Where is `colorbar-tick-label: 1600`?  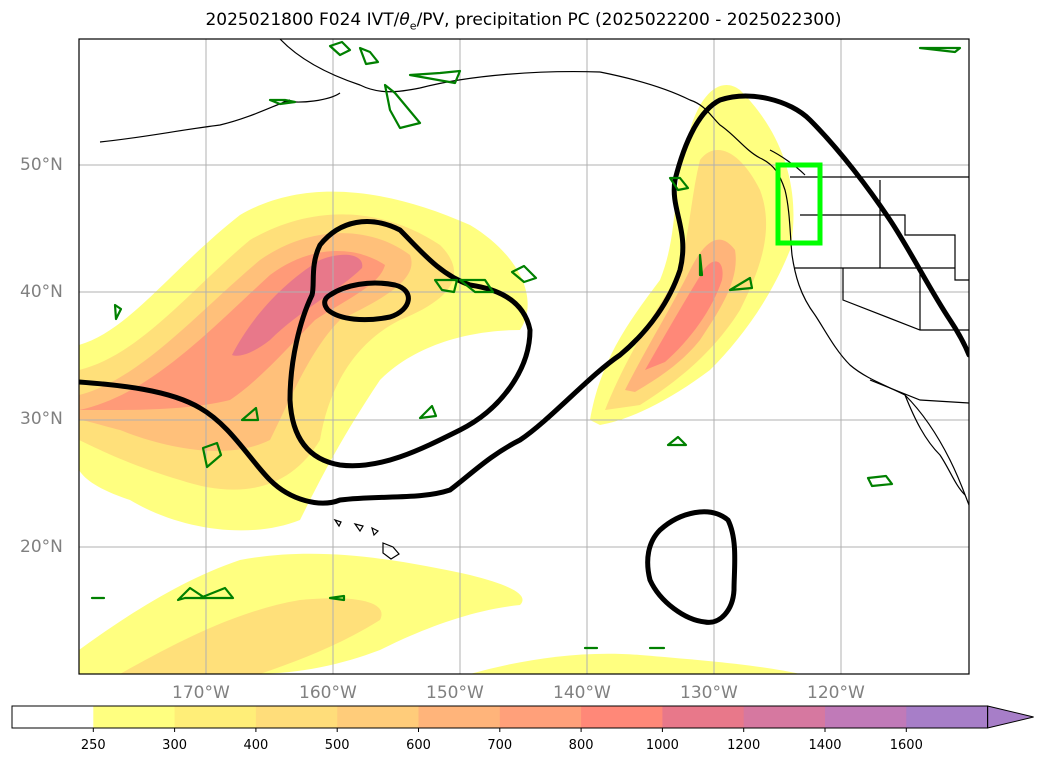
colorbar-tick-label: 1600 is located at coordinates (906, 745).